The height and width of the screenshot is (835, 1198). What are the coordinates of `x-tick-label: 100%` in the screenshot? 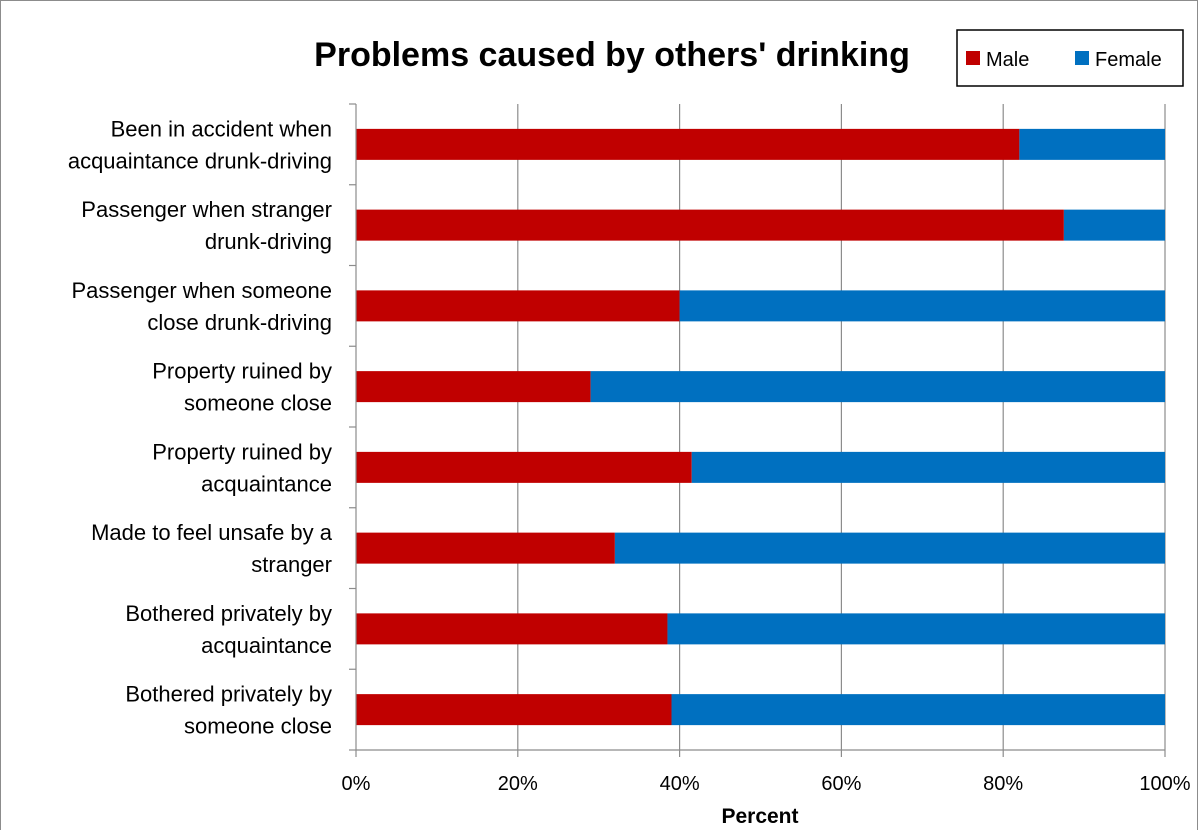 It's located at (1164, 784).